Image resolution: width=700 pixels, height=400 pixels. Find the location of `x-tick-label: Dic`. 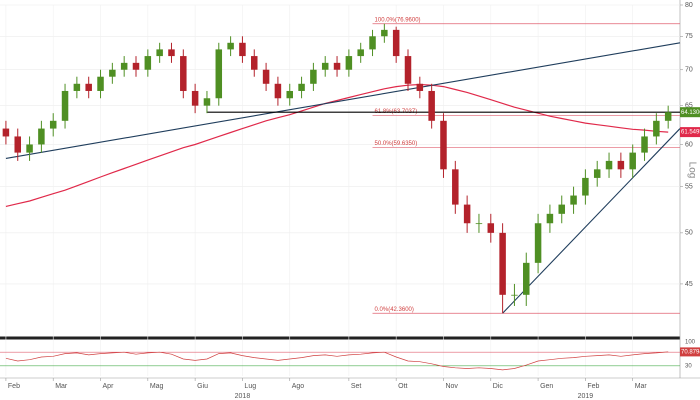

x-tick-label: Dic is located at coordinates (498, 386).